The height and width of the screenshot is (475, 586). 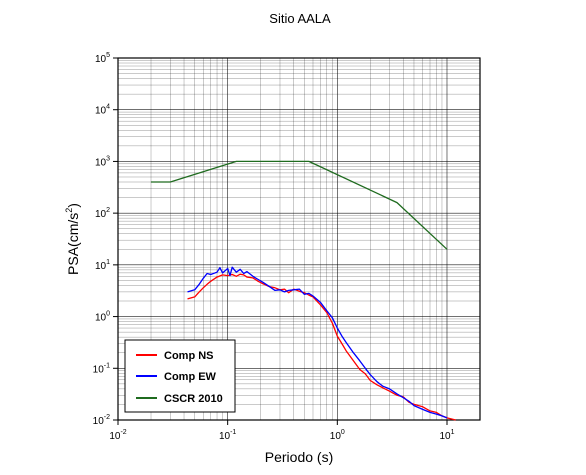 I want to click on y-tick-exp: 5, so click(x=108, y=55).